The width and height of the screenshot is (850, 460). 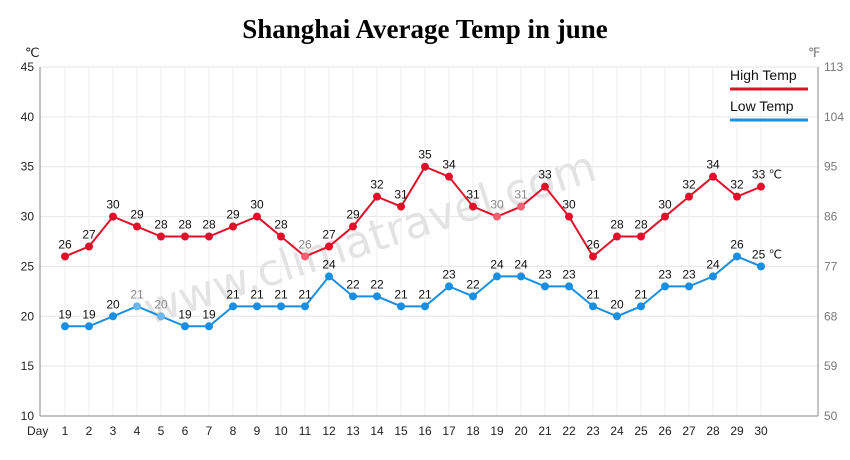 I want to click on data-label: 31, so click(x=473, y=195).